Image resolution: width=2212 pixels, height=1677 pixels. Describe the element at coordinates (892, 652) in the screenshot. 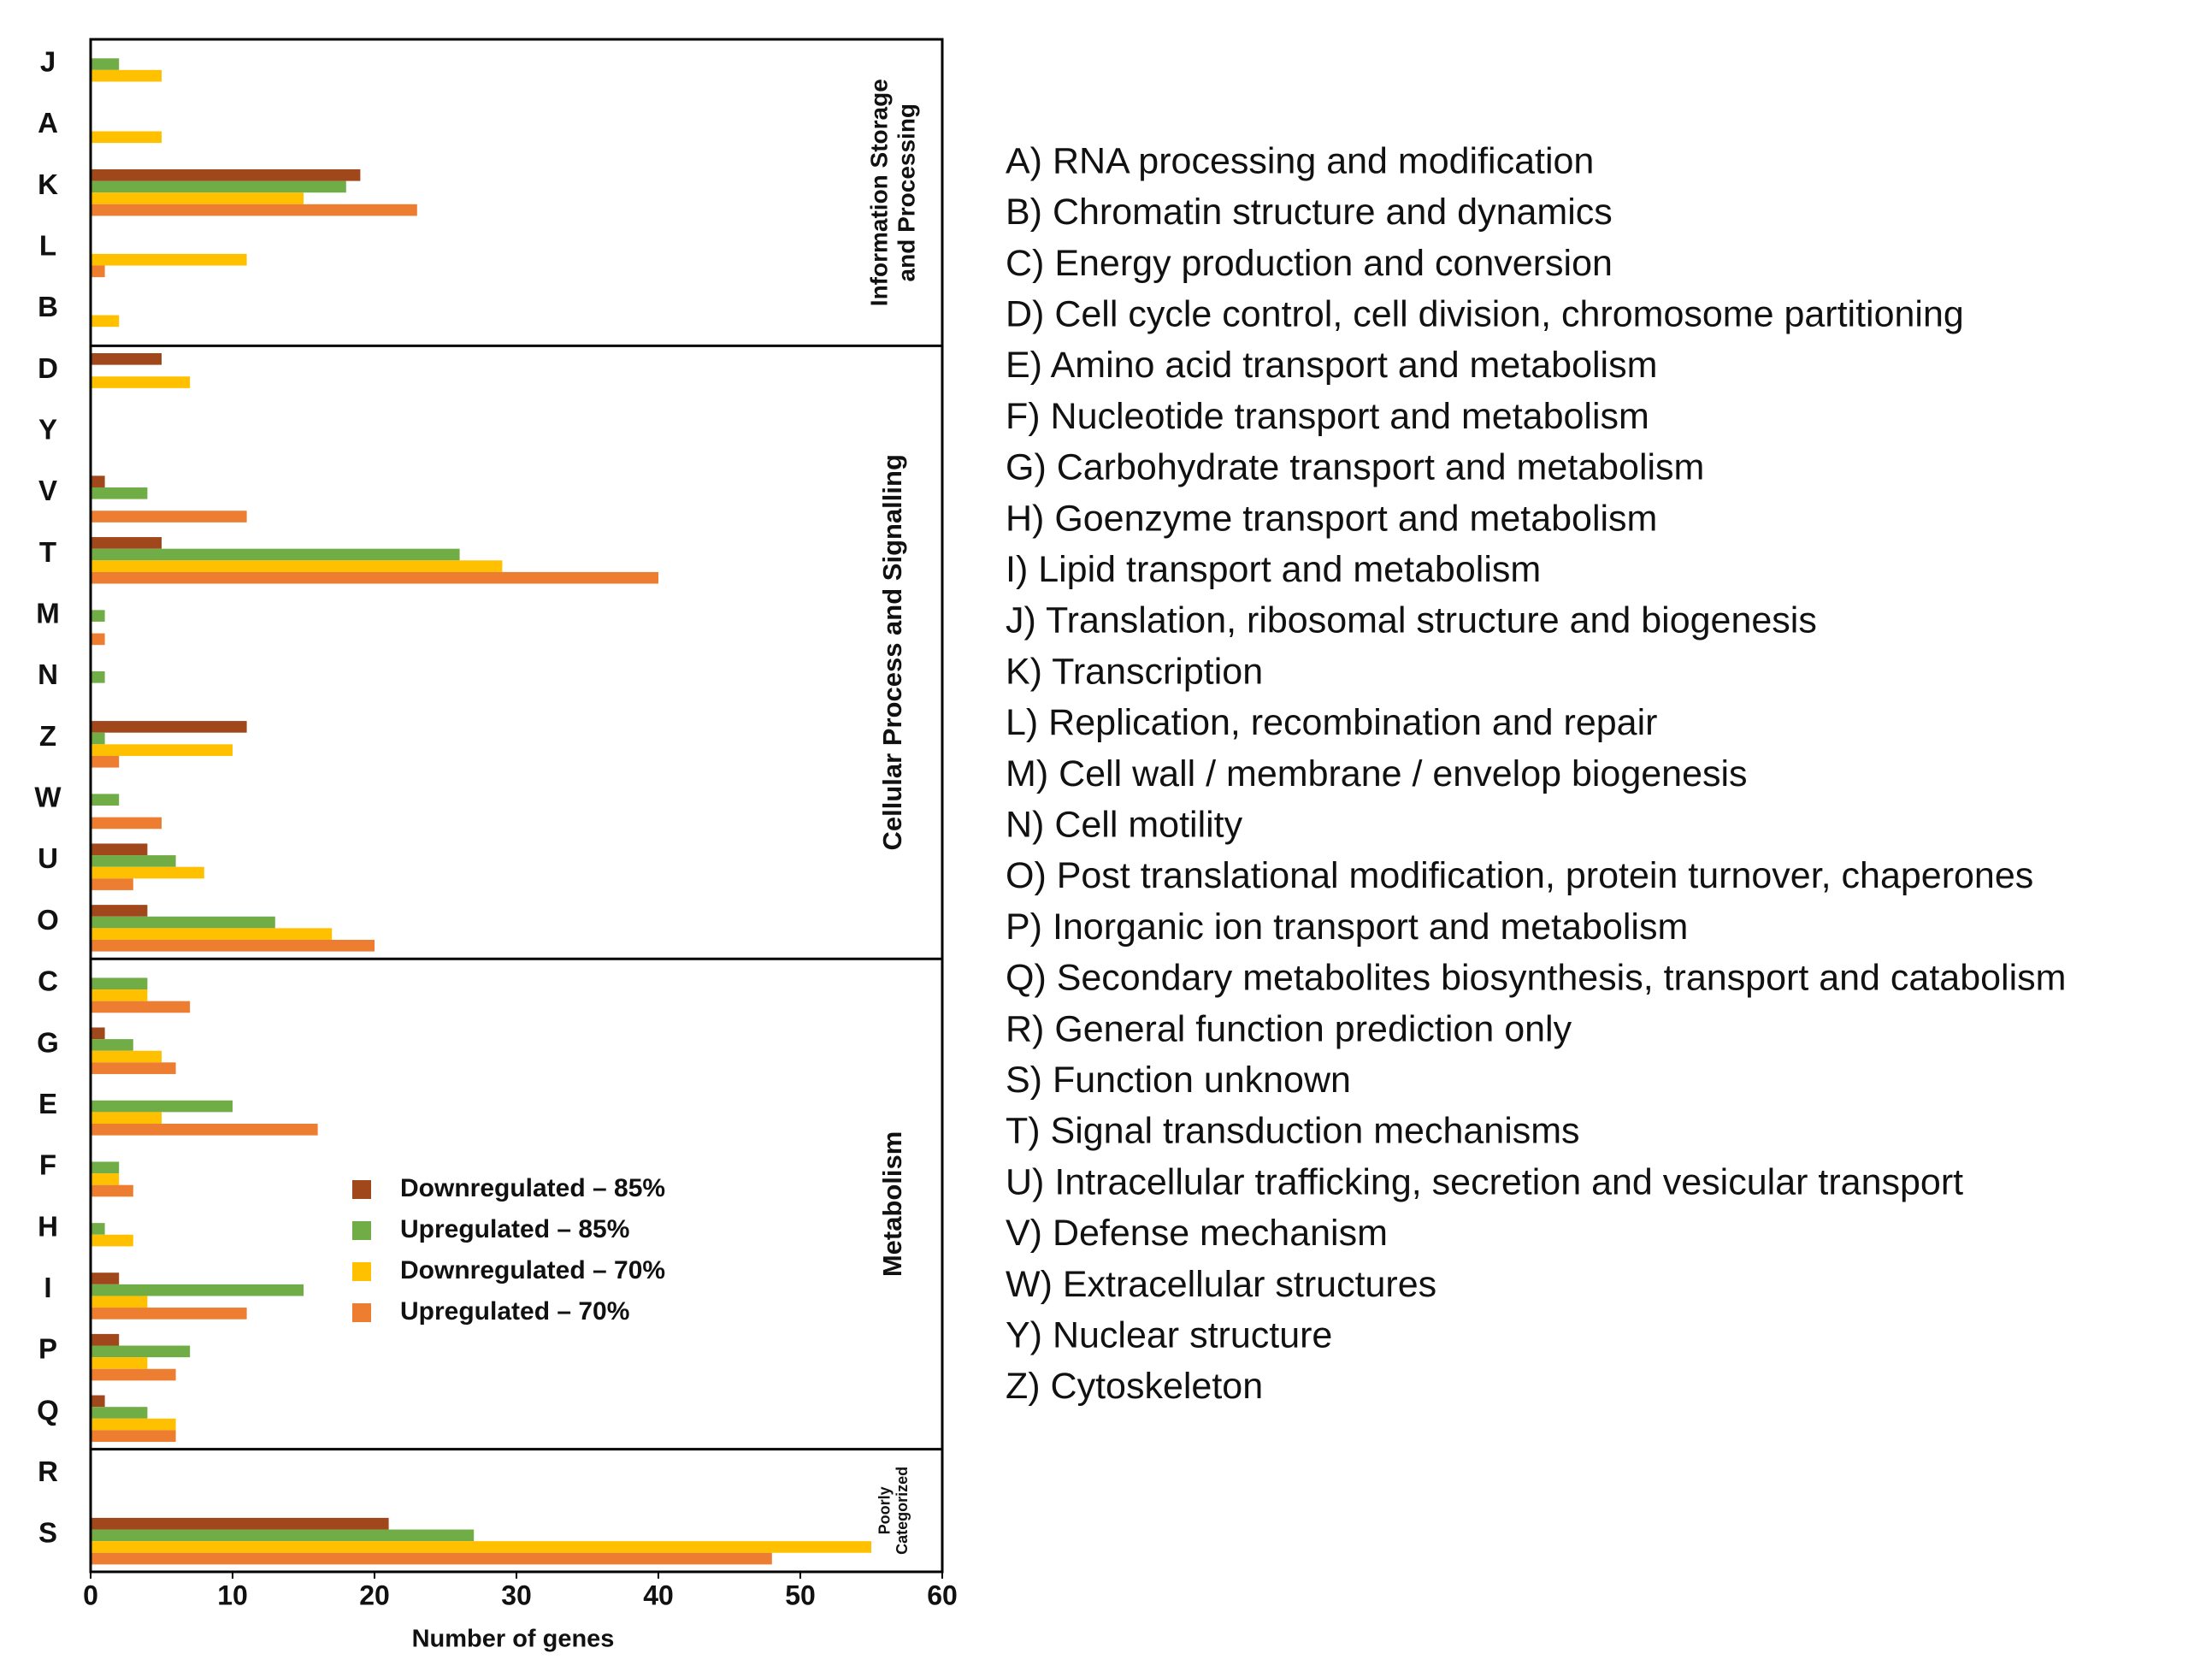

I see `group-label: Cellular Process and Signalling` at that location.